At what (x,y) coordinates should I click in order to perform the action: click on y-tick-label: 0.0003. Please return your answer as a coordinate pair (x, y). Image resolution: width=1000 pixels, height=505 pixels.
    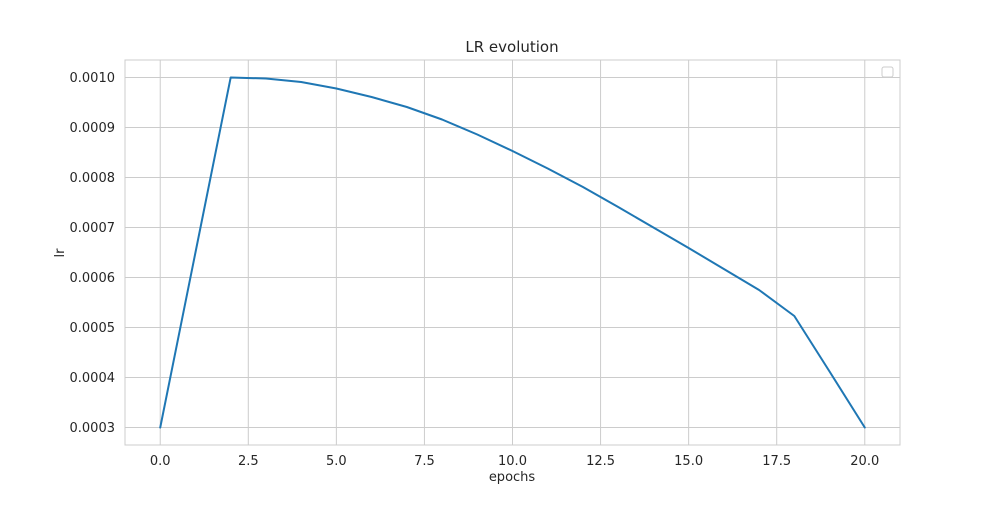
    Looking at the image, I should click on (93, 428).